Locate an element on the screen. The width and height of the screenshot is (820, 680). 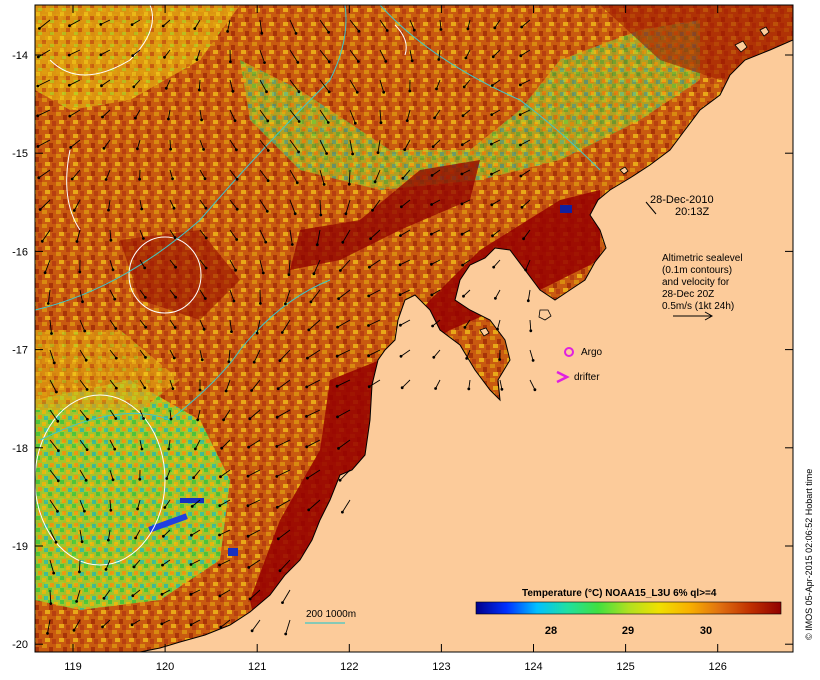
argo-marker is located at coordinates (569, 352).